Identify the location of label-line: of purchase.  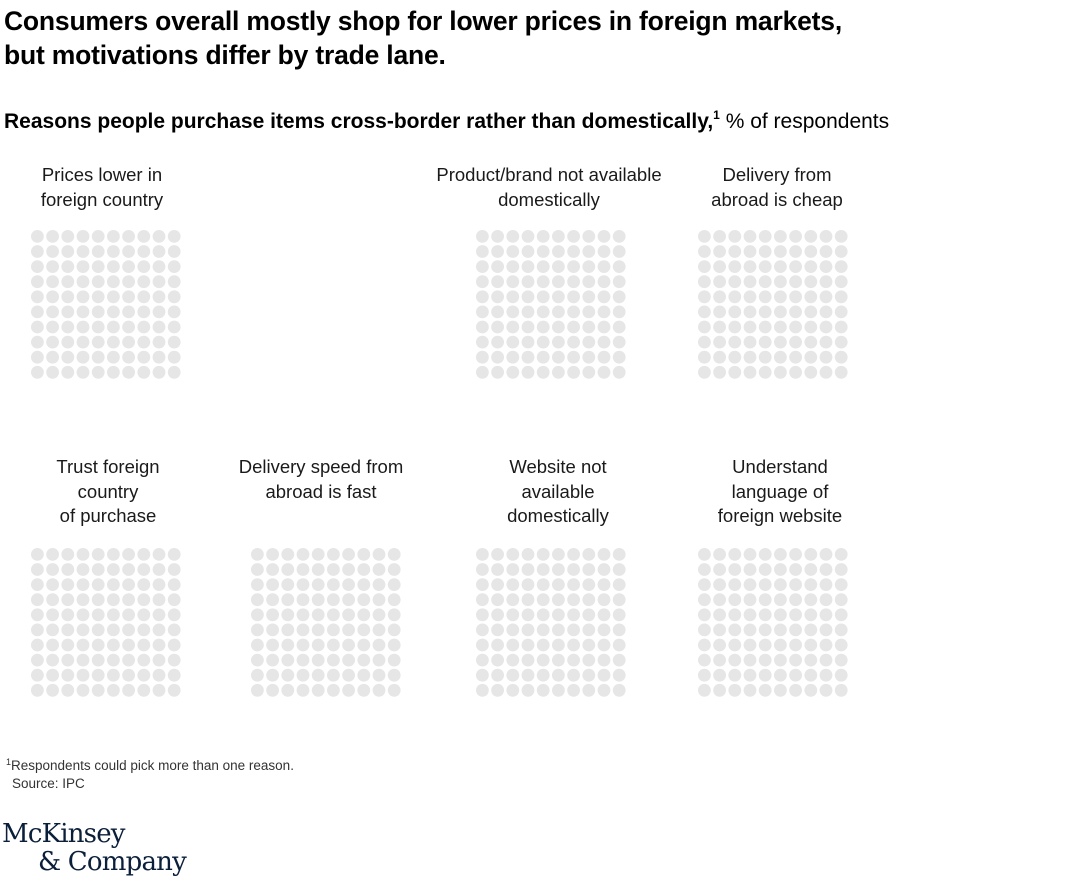
(108, 515).